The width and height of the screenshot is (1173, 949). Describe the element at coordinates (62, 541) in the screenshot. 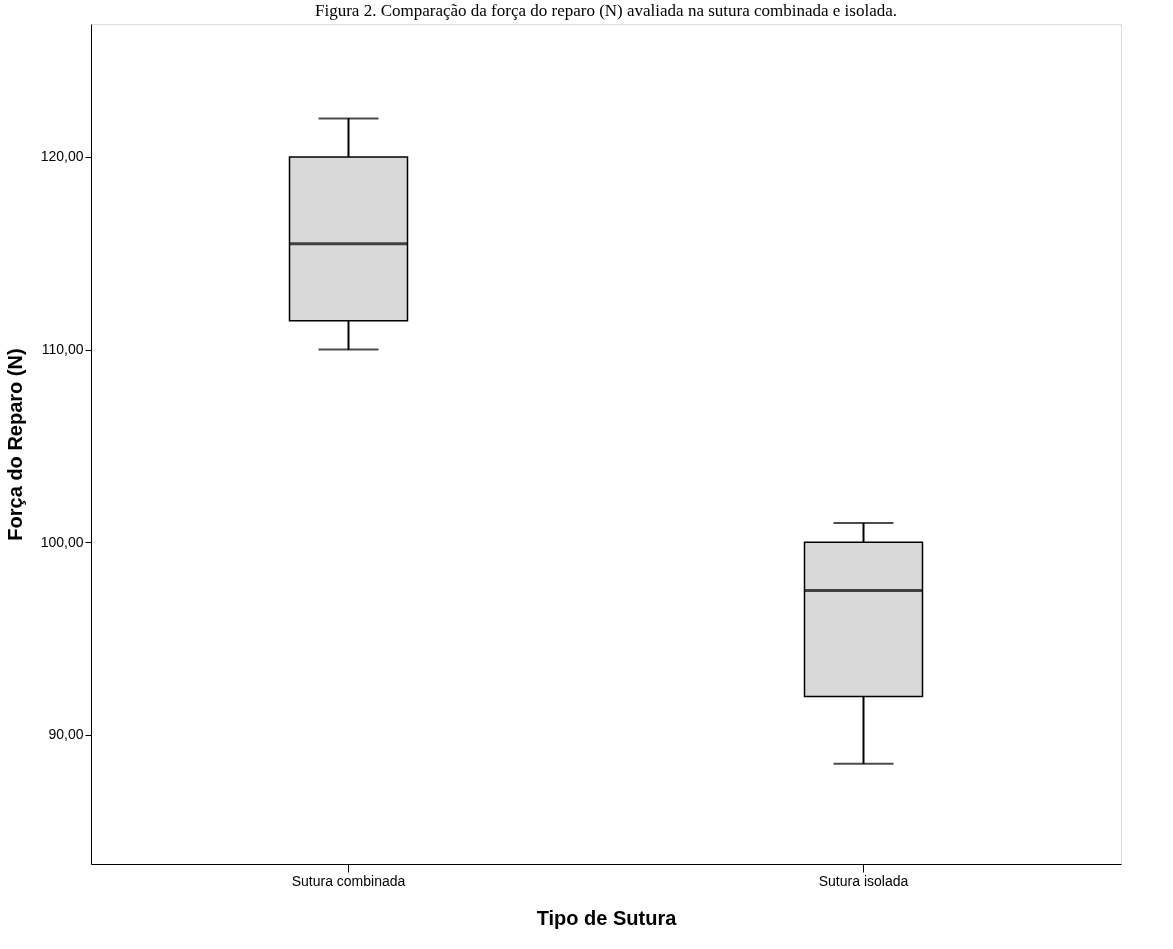

I see `y-tick-label: 100,00` at that location.